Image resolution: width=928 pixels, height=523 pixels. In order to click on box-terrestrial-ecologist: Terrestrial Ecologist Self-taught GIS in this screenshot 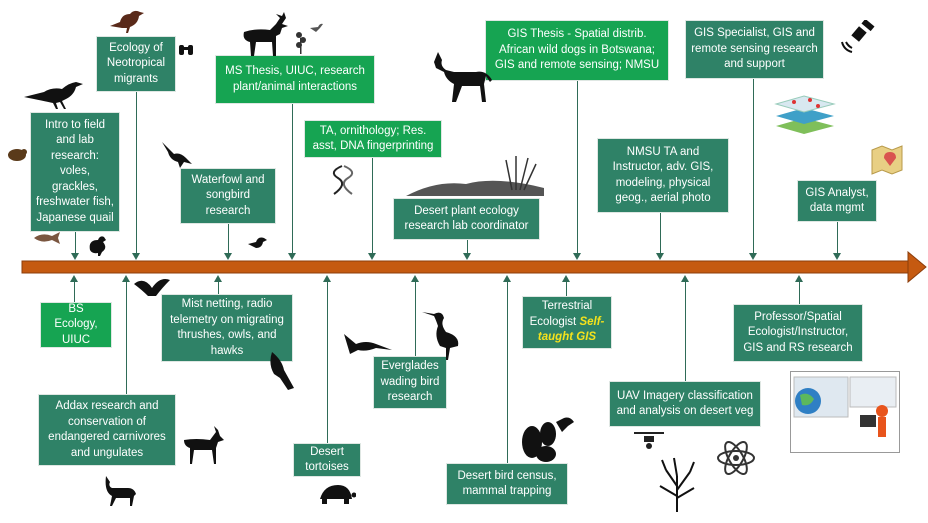, I will do `click(567, 322)`.